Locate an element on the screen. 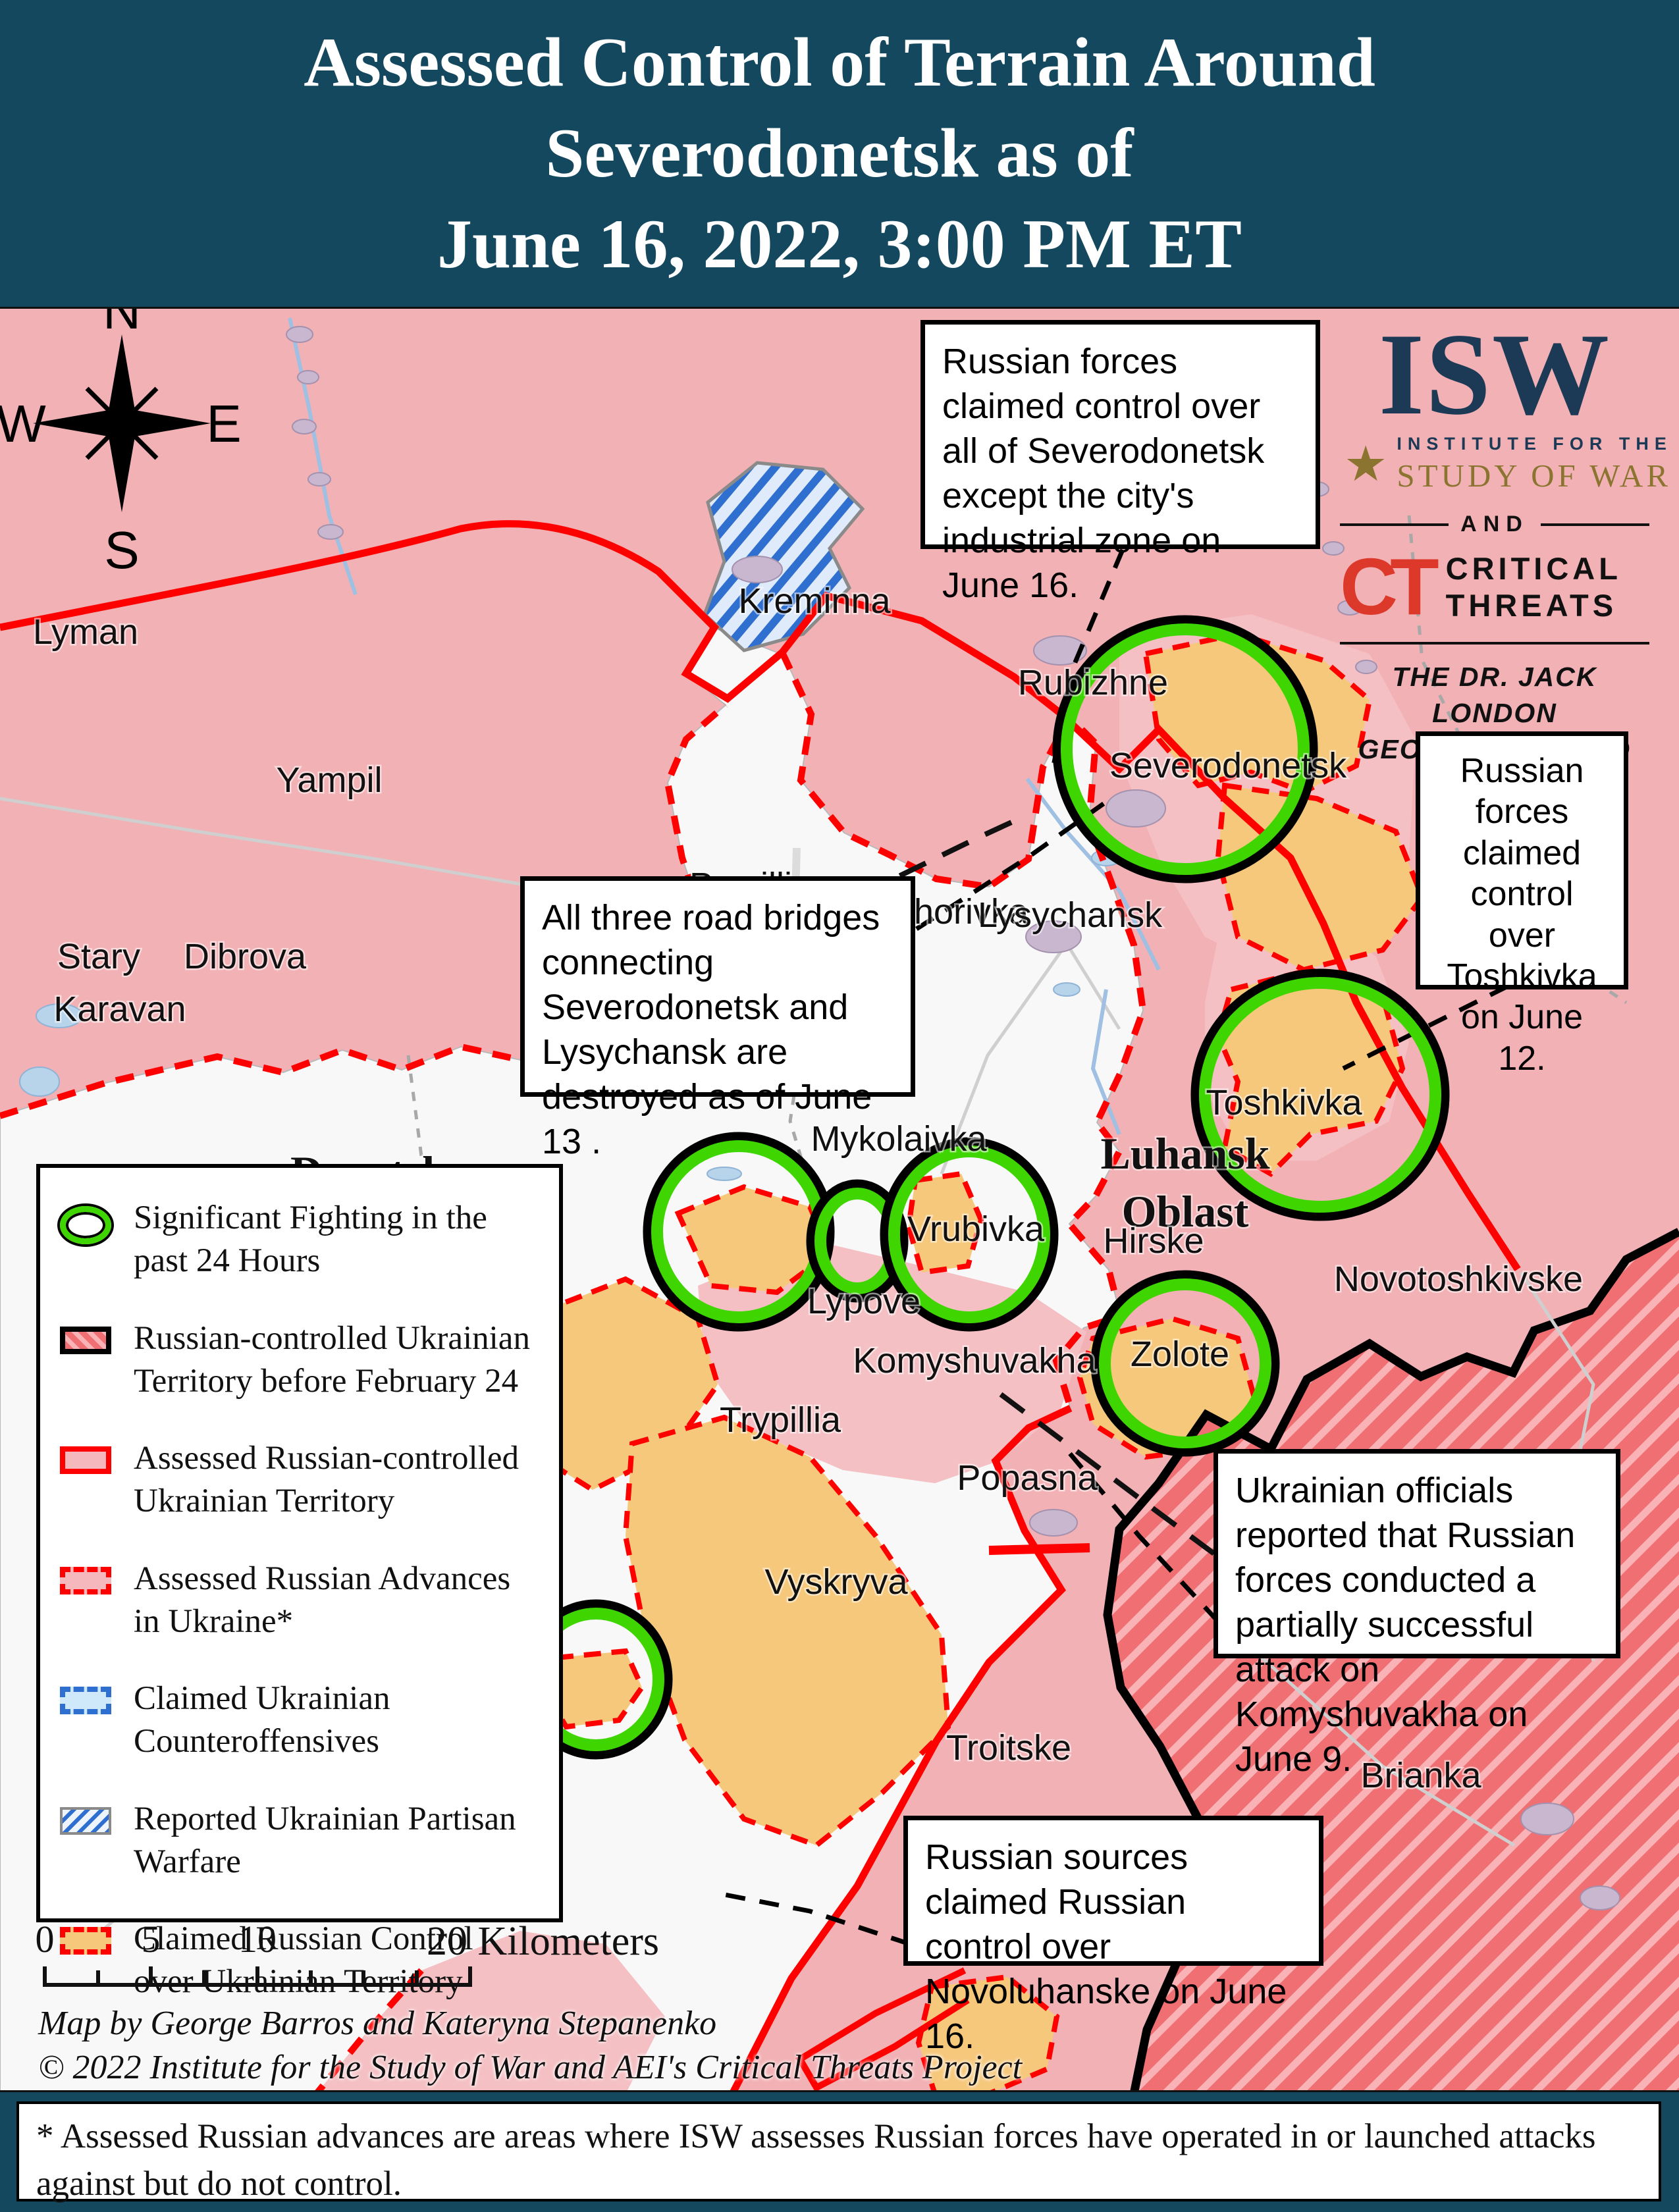 This screenshot has height=2212, width=1679. legend-item-label: Claimed Ukrainian Counteroffensives is located at coordinates (262, 1720).